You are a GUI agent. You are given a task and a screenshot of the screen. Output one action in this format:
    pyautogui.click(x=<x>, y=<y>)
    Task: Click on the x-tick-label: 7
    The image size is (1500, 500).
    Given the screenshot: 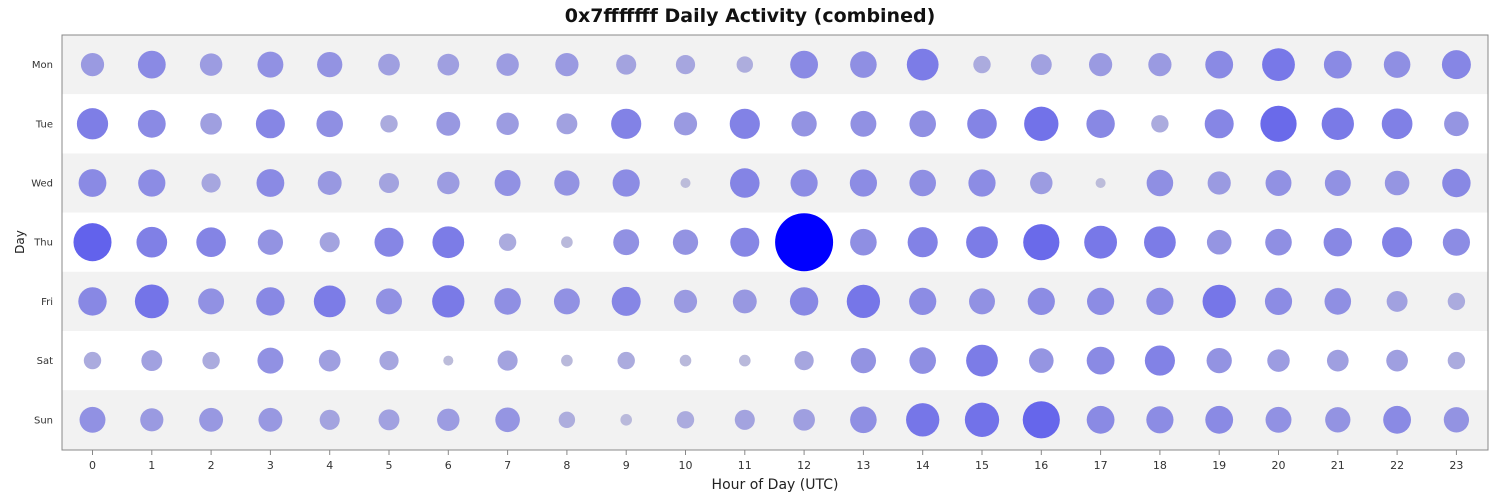 What is the action you would take?
    pyautogui.click(x=507, y=465)
    